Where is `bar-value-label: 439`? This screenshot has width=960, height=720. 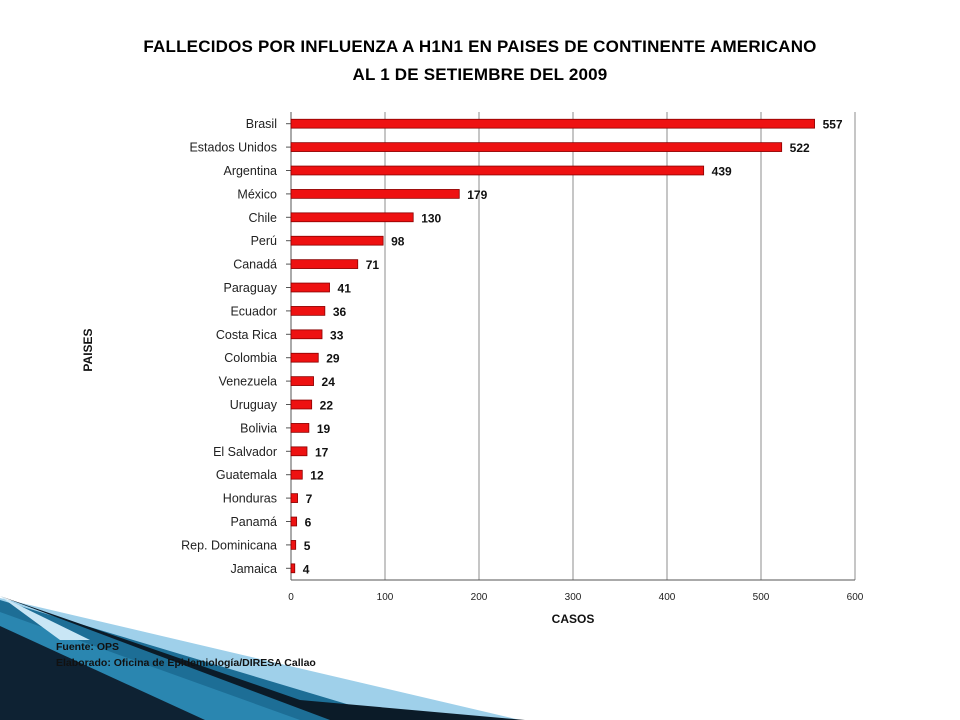 bar-value-label: 439 is located at coordinates (722, 172).